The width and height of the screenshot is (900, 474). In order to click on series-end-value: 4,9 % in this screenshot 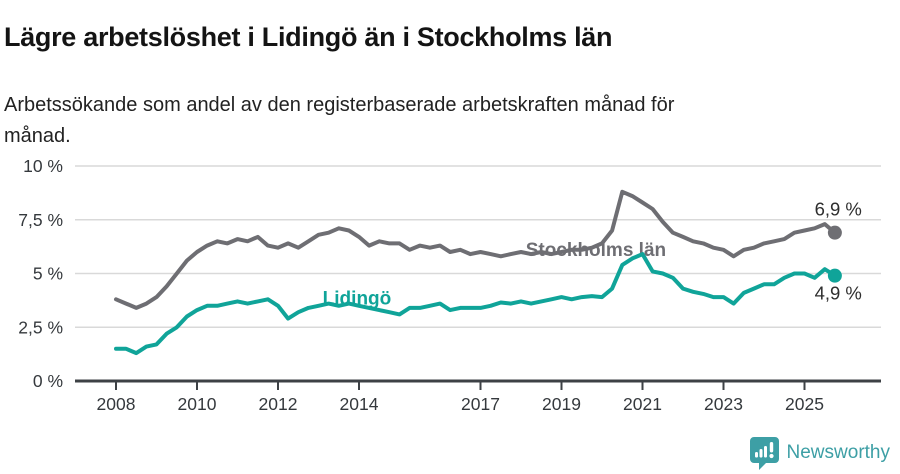, I will do `click(838, 293)`.